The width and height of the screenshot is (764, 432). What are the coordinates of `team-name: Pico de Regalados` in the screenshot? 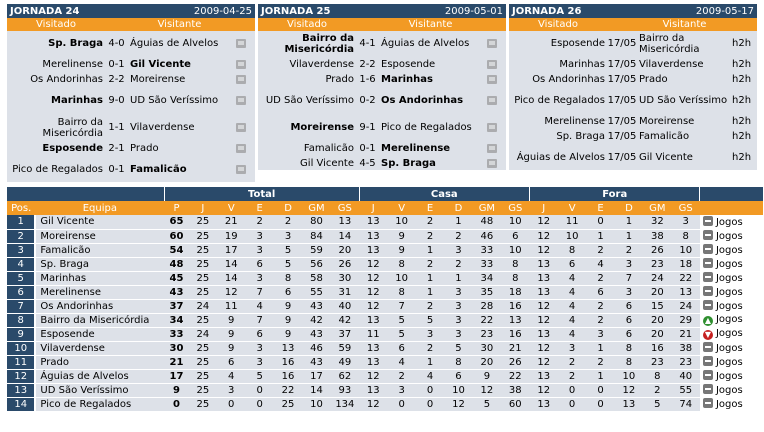 It's located at (100, 404).